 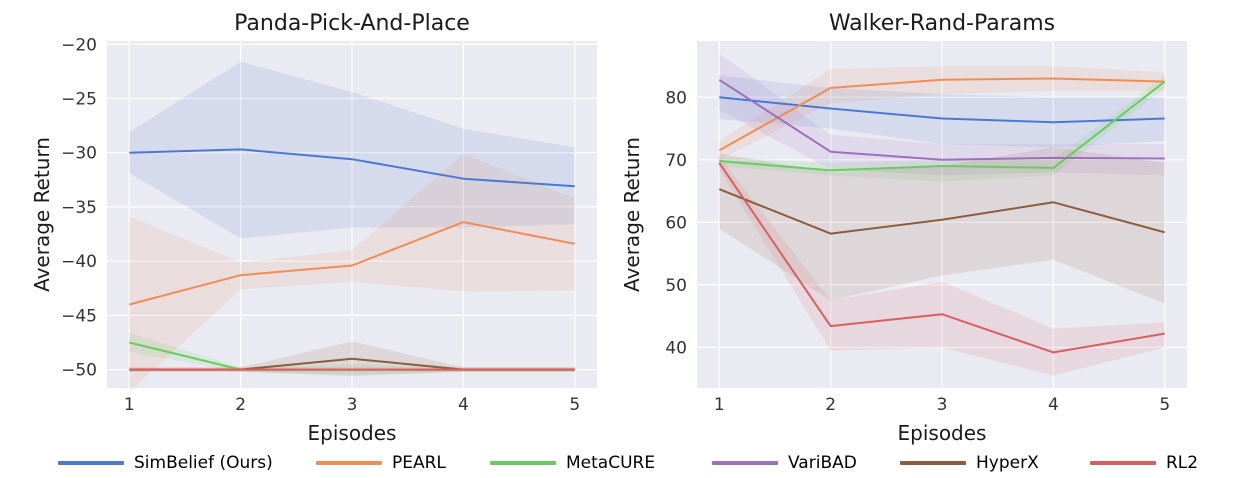 What do you see at coordinates (676, 223) in the screenshot?
I see `y-tick-label: 60` at bounding box center [676, 223].